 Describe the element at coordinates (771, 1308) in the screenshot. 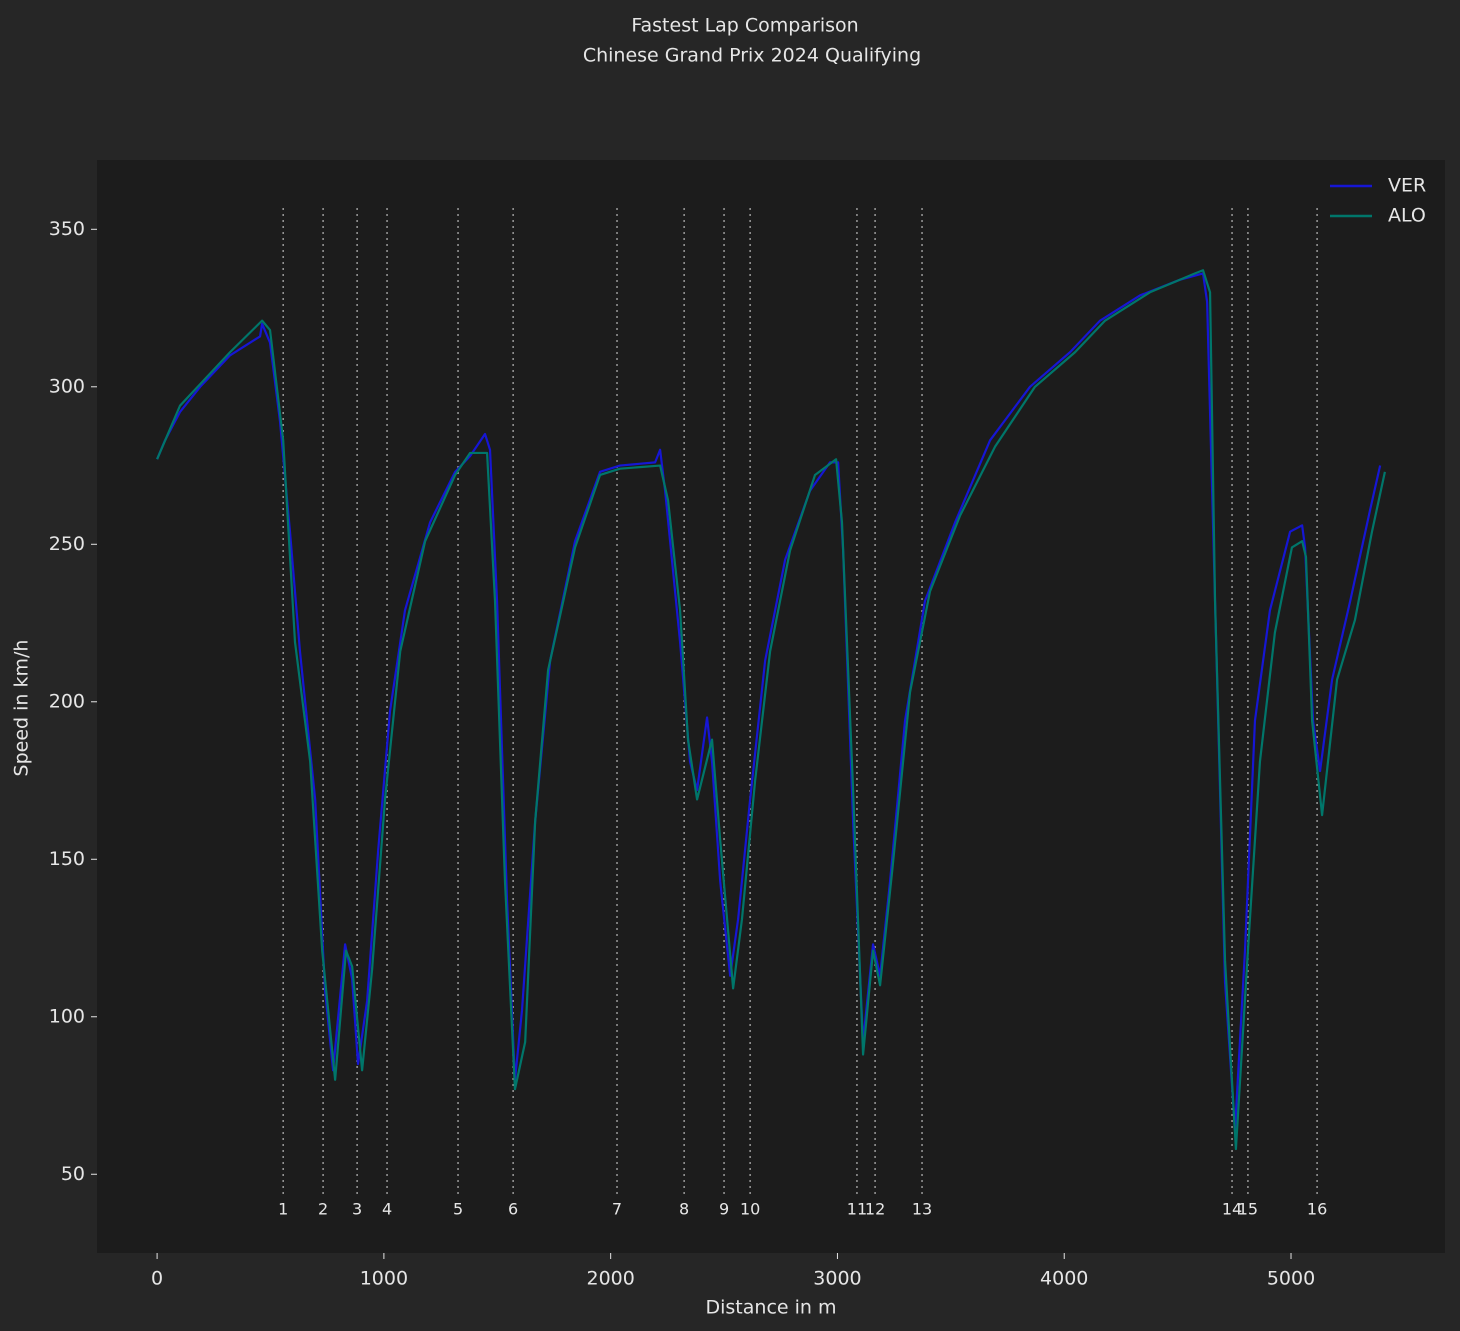

I see `x-axis-label: Distance in m` at that location.